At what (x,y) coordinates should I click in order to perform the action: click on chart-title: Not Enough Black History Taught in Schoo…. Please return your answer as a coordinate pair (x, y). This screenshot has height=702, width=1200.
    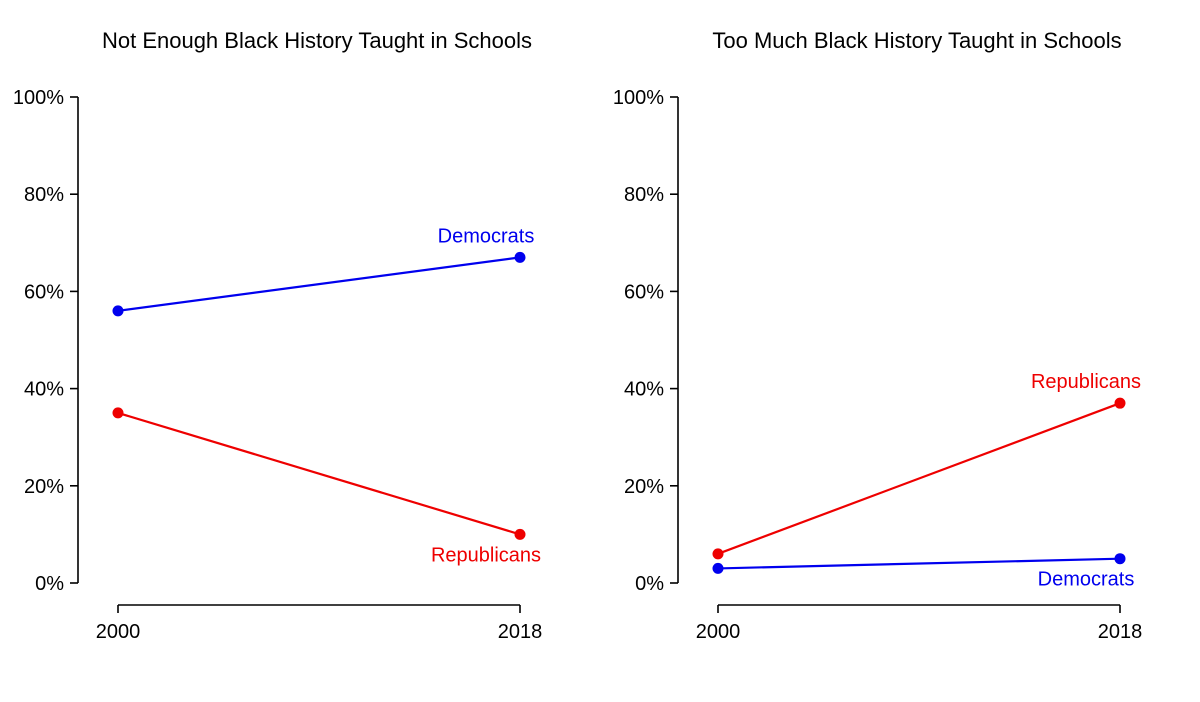
    Looking at the image, I should click on (317, 40).